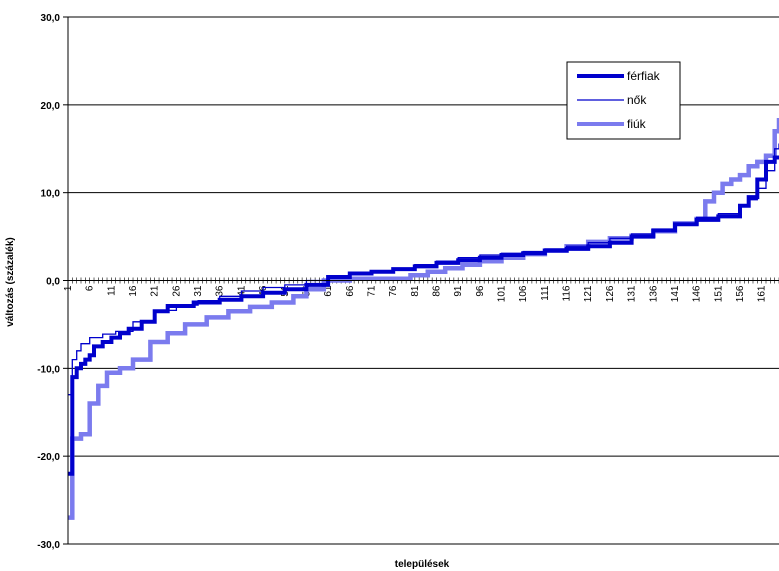  I want to click on x-tick-label: 151, so click(718, 293).